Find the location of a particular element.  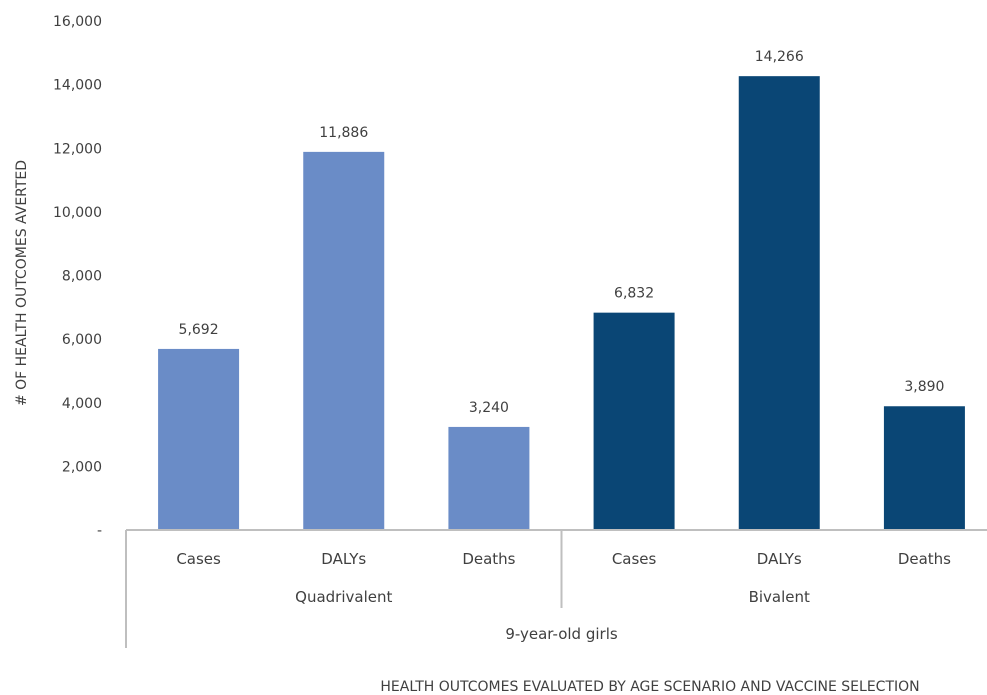

y-tick-label: 4,000 is located at coordinates (82, 404).